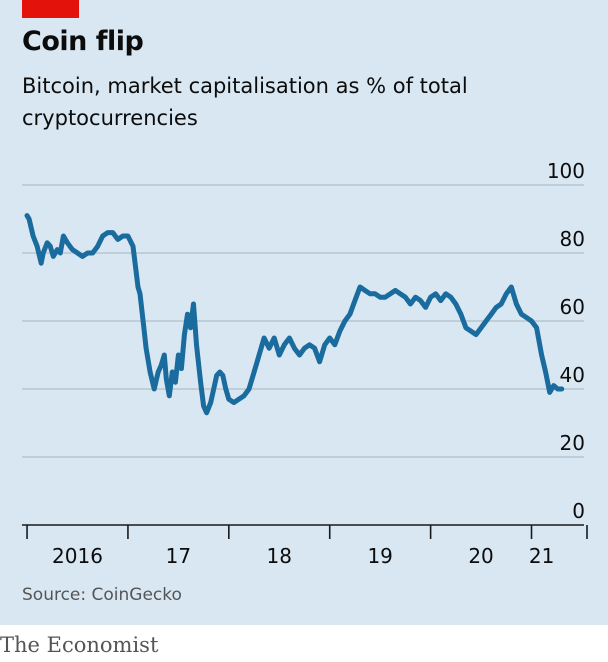  I want to click on y-tick-label: 40, so click(572, 375).